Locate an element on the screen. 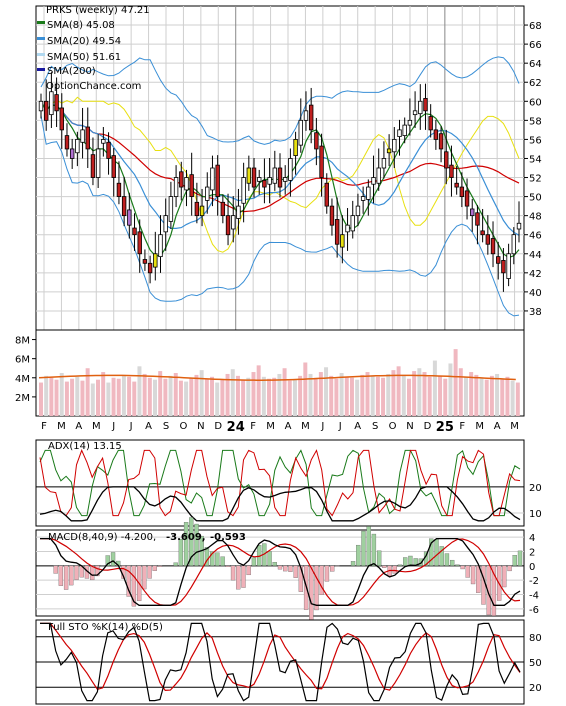 The width and height of the screenshot is (566, 706). sto-tick-label: 80 is located at coordinates (535, 638).